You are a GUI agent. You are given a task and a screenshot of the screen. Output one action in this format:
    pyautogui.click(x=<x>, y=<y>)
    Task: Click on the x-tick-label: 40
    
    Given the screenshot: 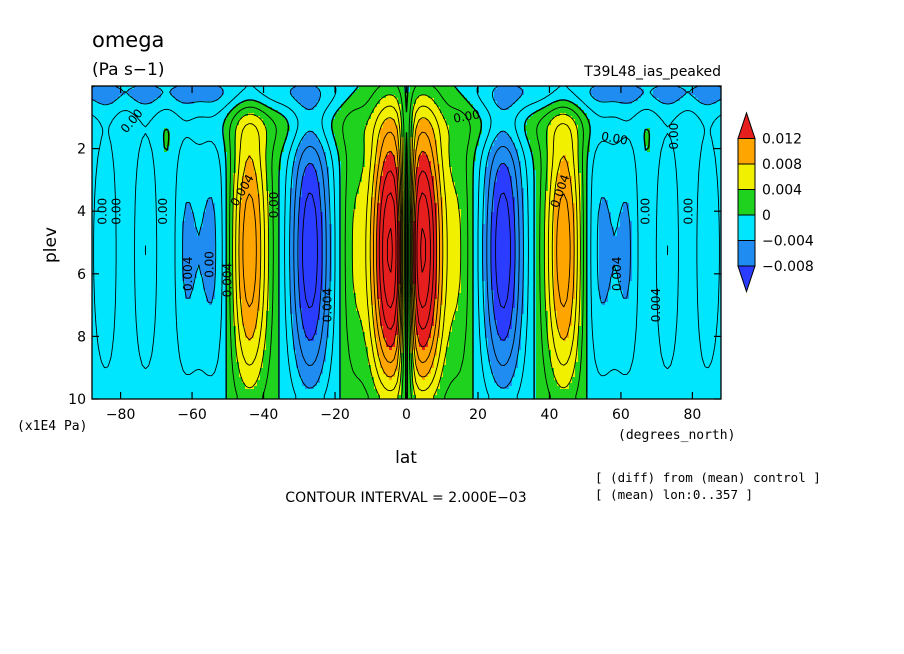 What is the action you would take?
    pyautogui.click(x=550, y=415)
    